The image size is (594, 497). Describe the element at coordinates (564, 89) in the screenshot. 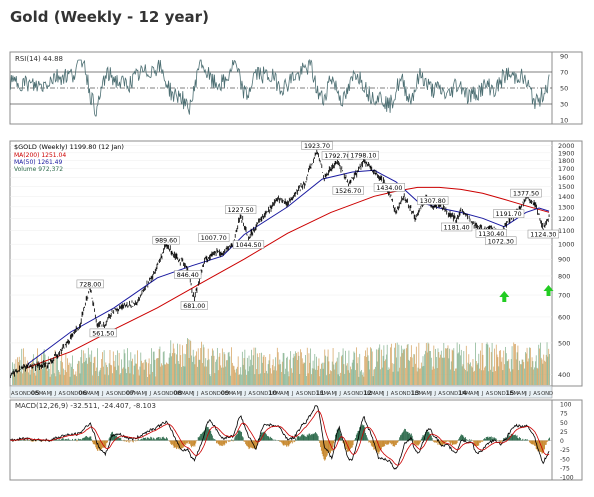

I see `rsi-tick-label: 50` at that location.